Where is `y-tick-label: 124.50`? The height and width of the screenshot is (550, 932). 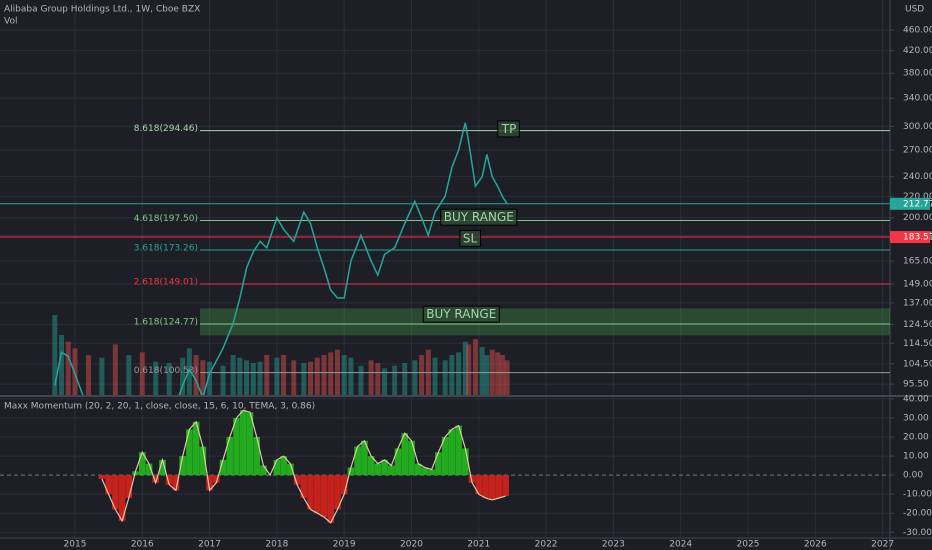 y-tick-label: 124.50 is located at coordinates (917, 325).